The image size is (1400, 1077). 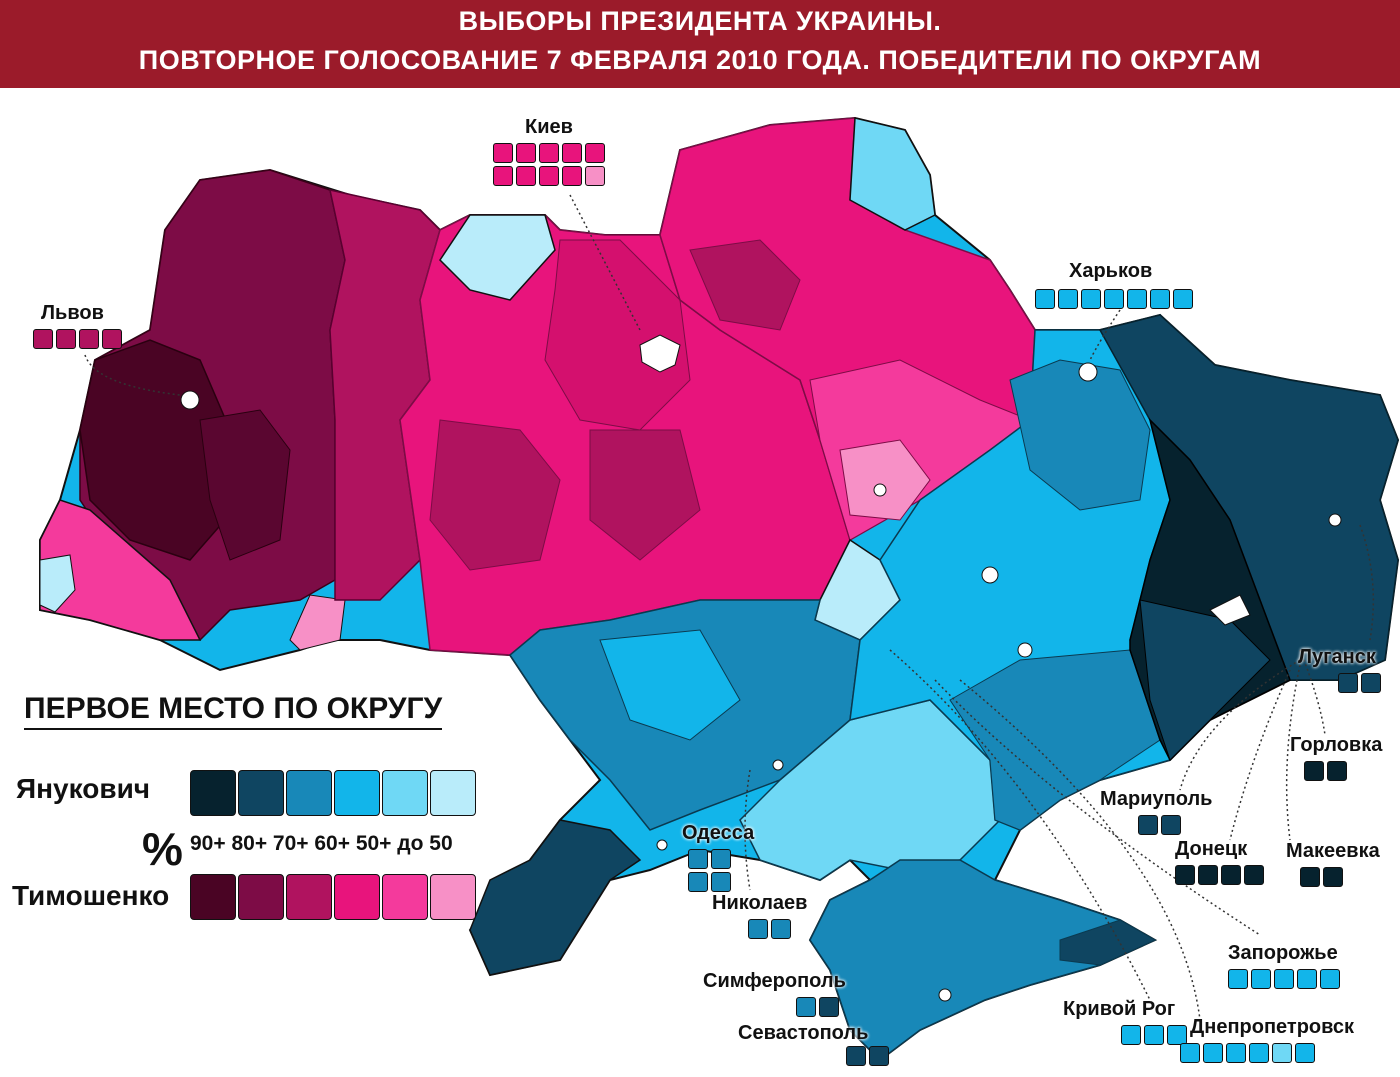 What do you see at coordinates (120, 570) in the screenshot?
I see `region-zakarpattia` at bounding box center [120, 570].